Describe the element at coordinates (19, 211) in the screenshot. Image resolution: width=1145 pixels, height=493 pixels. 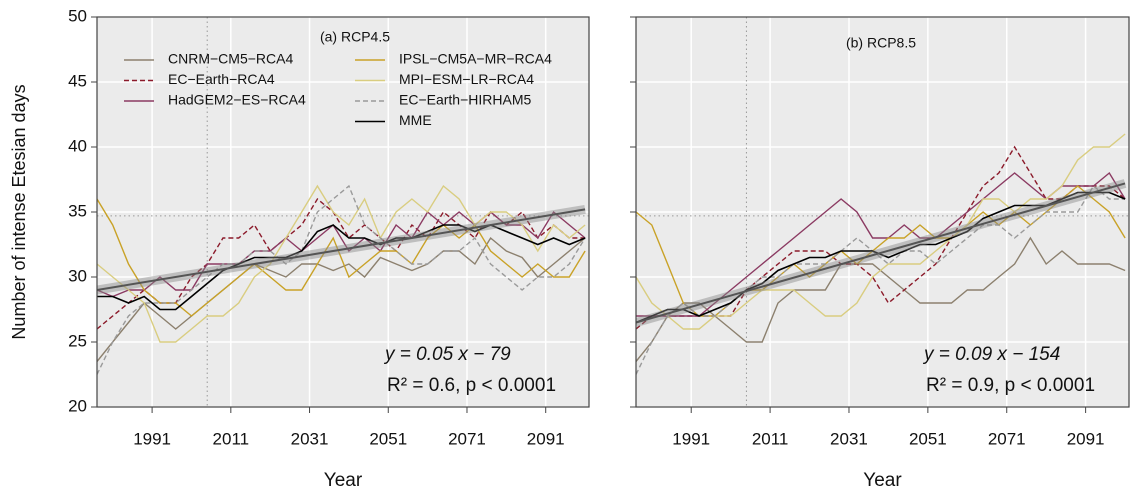
I see `y-axis-label: Number of intense Etesian days` at that location.